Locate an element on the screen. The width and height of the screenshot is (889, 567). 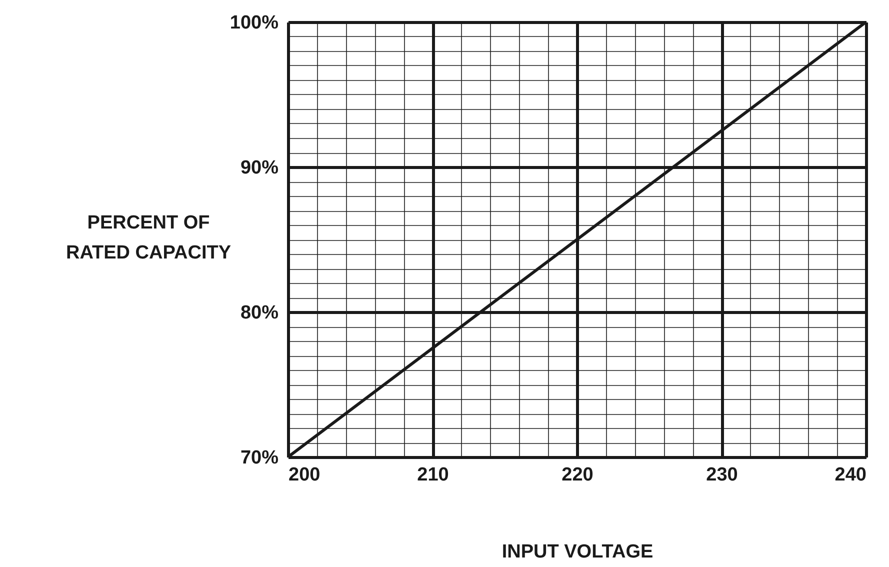
x-tick-label: 200 is located at coordinates (304, 475).